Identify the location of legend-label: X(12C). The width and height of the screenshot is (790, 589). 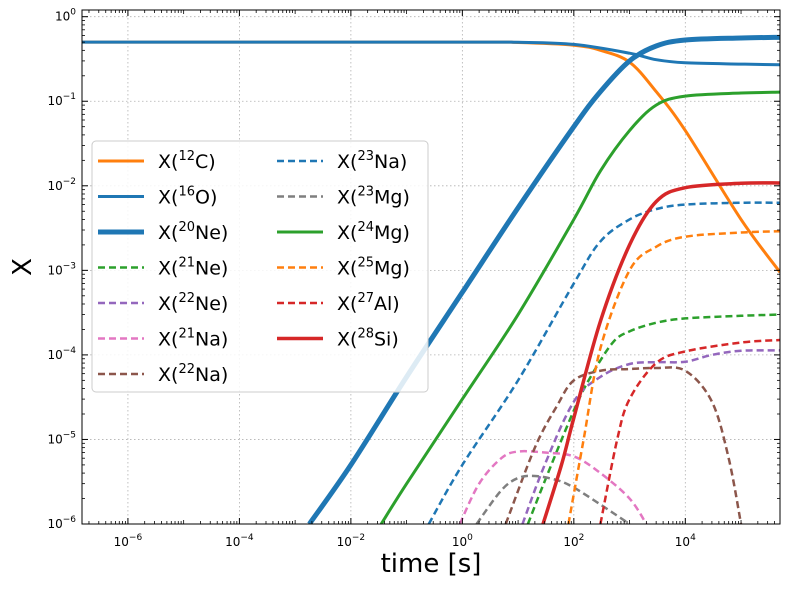
(187, 161).